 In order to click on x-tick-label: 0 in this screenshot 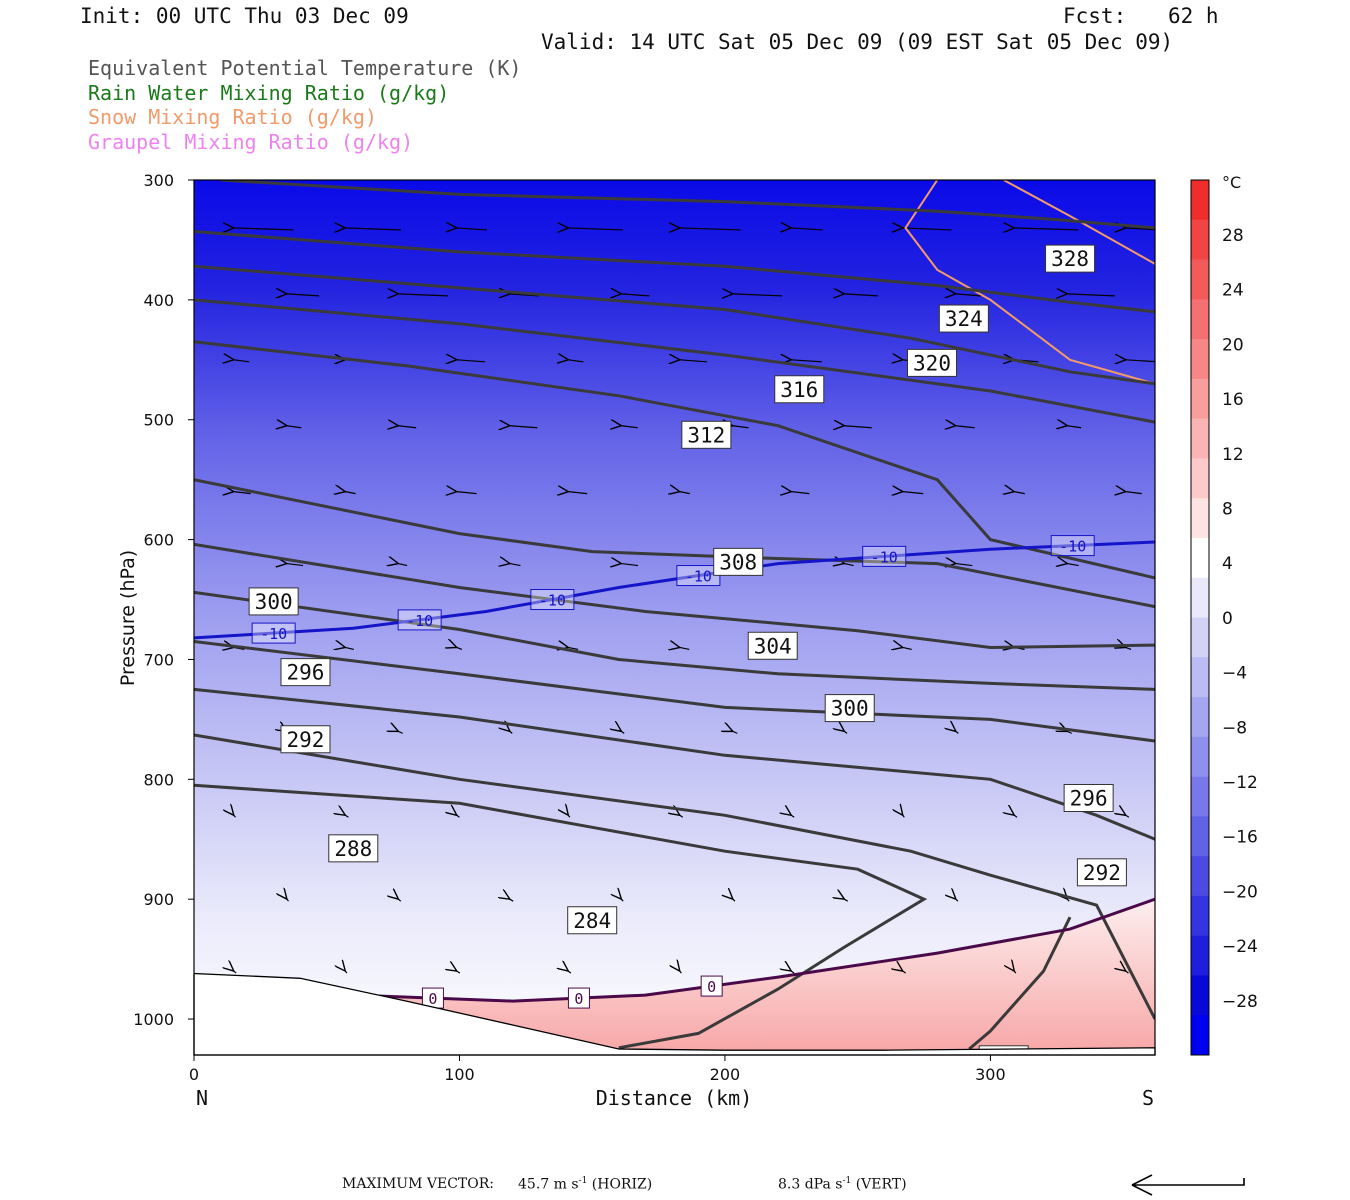, I will do `click(194, 1074)`.